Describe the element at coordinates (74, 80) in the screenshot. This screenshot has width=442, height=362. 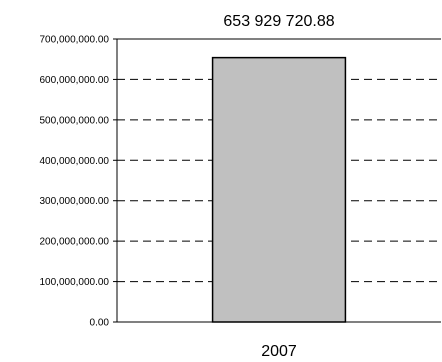
I see `y-tick-label-6: 600,000,000.00` at that location.